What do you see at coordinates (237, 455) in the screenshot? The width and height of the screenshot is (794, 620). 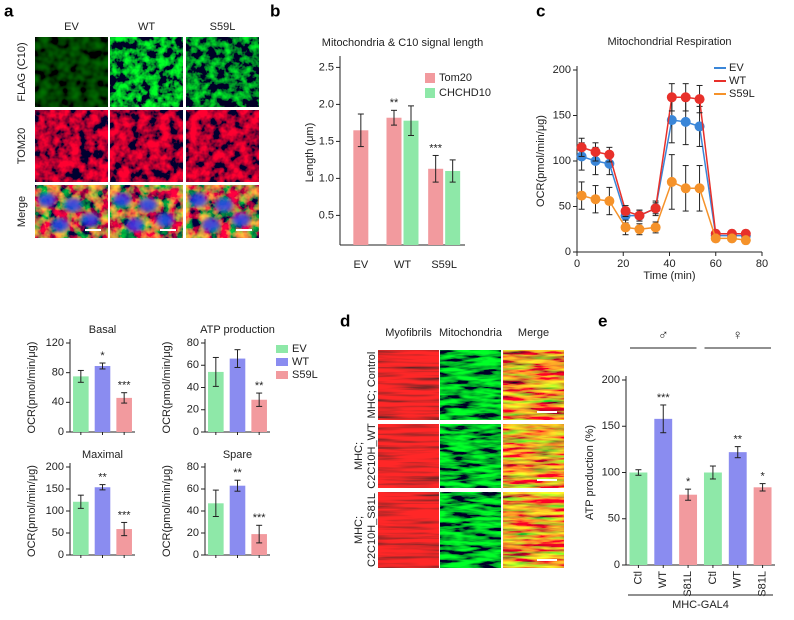 I see `chart-title: Spare` at bounding box center [237, 455].